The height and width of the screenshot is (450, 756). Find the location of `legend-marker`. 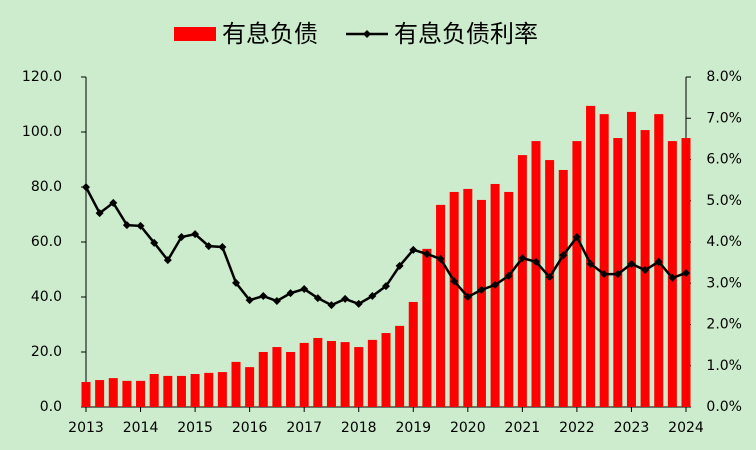

legend-marker is located at coordinates (367, 34).